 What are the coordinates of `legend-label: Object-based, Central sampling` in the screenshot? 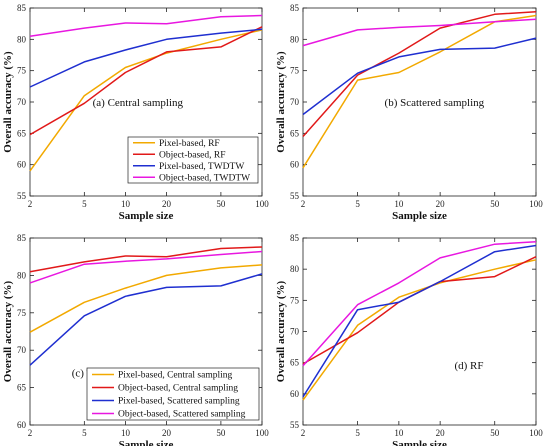 It's located at (178, 389).